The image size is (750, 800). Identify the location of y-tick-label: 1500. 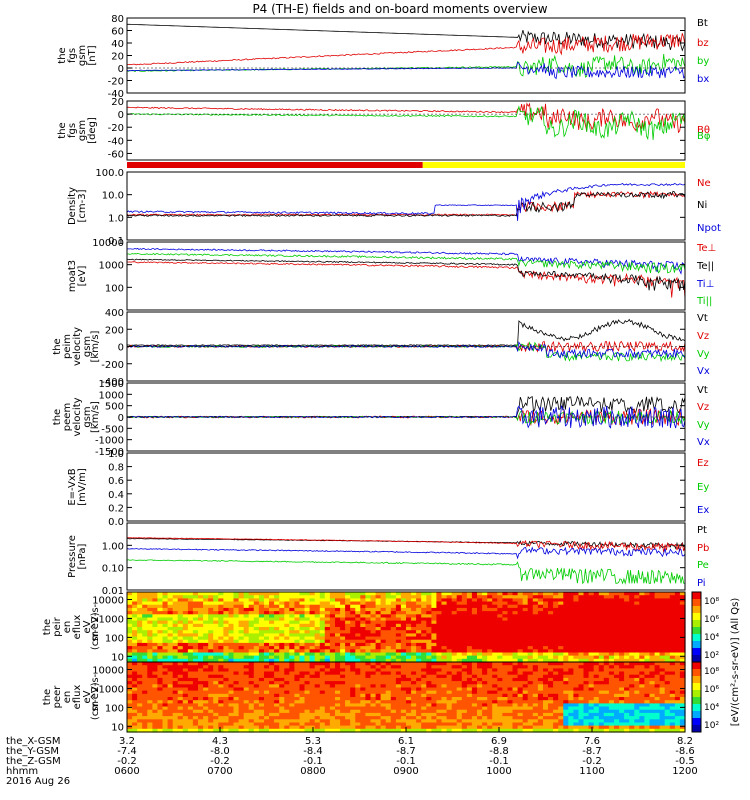
(111, 384).